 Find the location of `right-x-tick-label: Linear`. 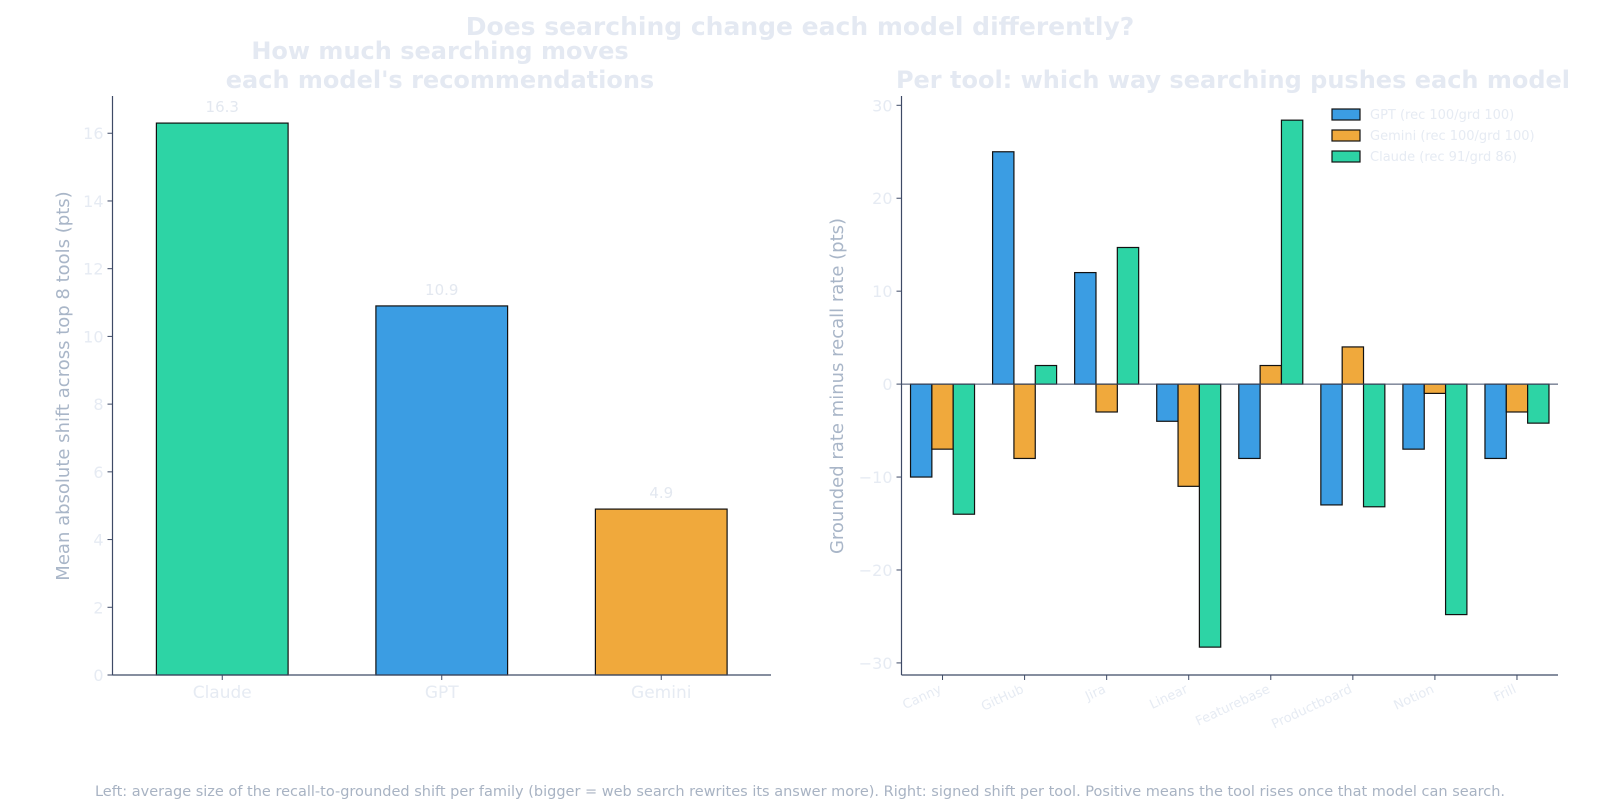

right-x-tick-label: Linear is located at coordinates (1169, 697).